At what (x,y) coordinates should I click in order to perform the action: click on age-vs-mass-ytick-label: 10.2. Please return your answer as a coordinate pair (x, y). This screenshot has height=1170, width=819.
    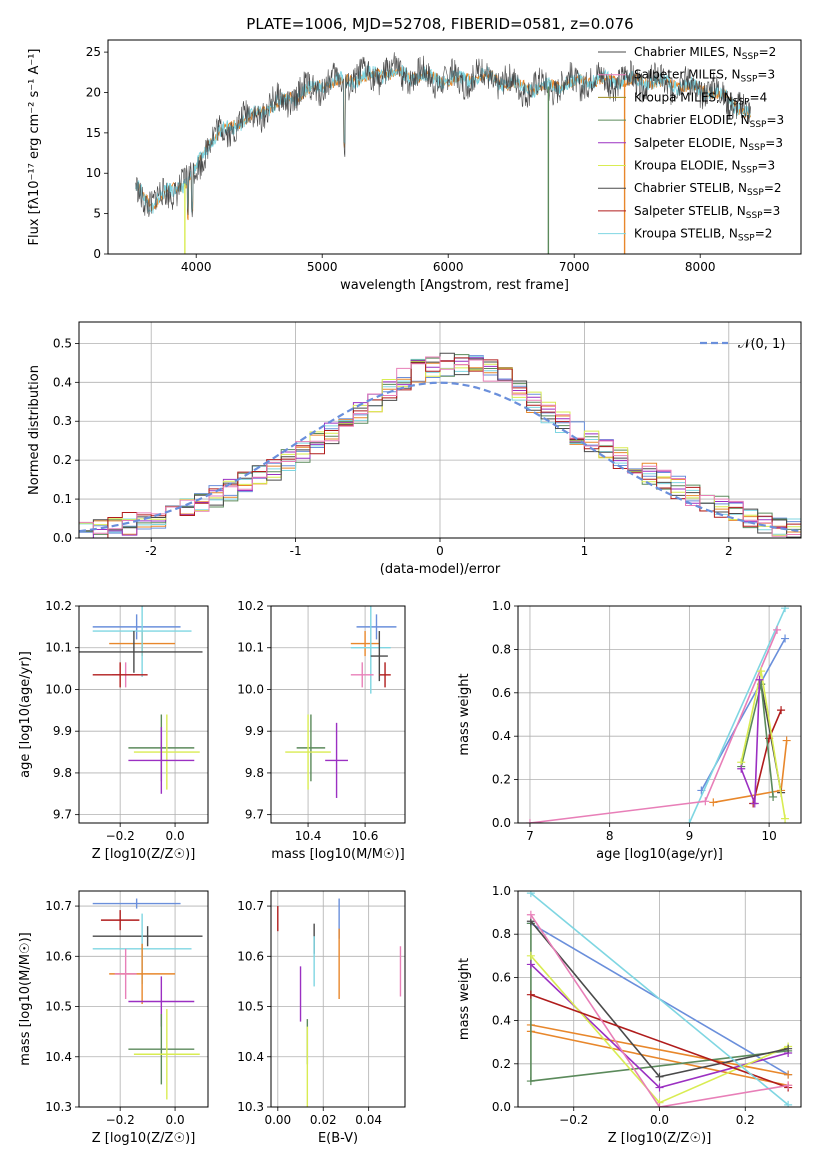
    Looking at the image, I should click on (250, 606).